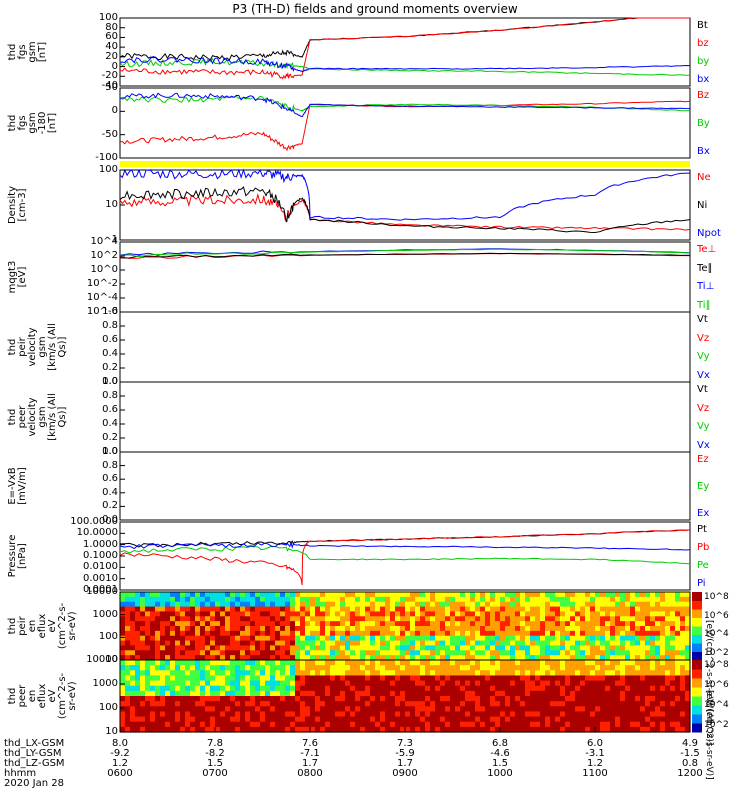 Image resolution: width=750 pixels, height=800 pixels. Describe the element at coordinates (72, 696) in the screenshot. I see `ylabel-line: sr-eV)` at that location.